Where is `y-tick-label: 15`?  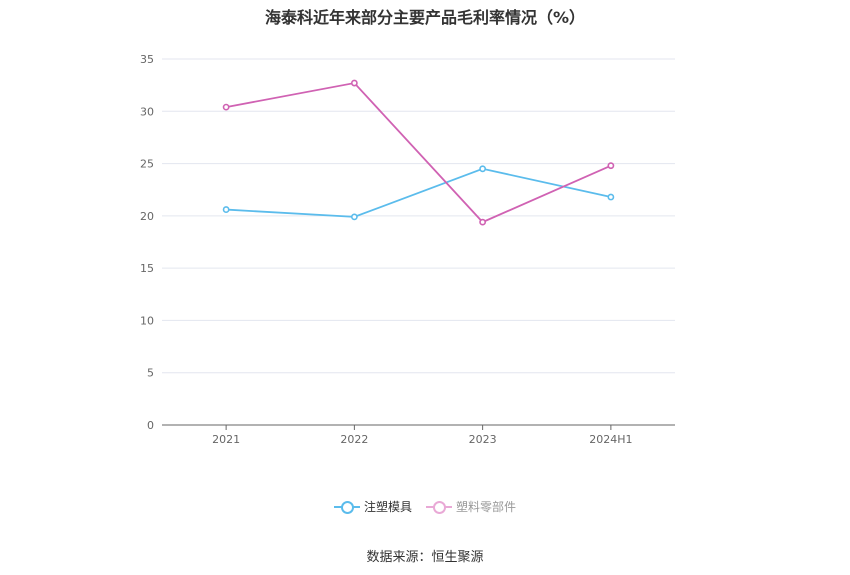
y-tick-label: 15 is located at coordinates (147, 268).